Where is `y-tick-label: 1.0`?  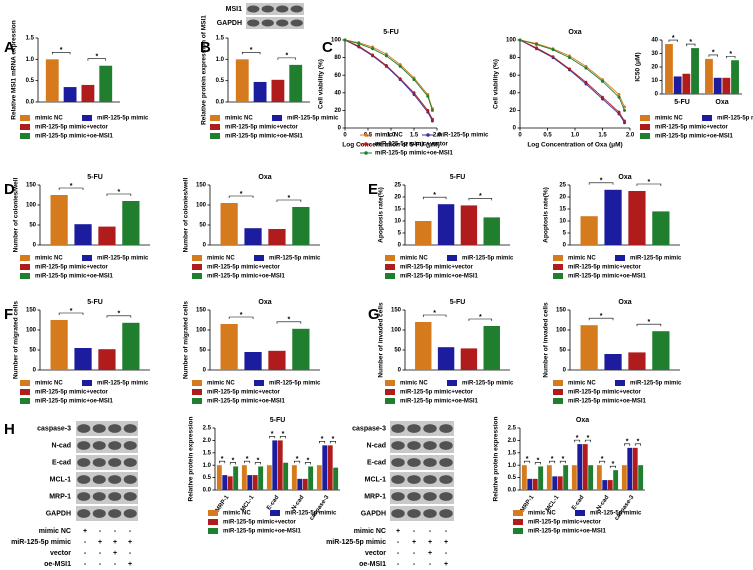 y-tick-label: 1.0 is located at coordinates (30, 60).